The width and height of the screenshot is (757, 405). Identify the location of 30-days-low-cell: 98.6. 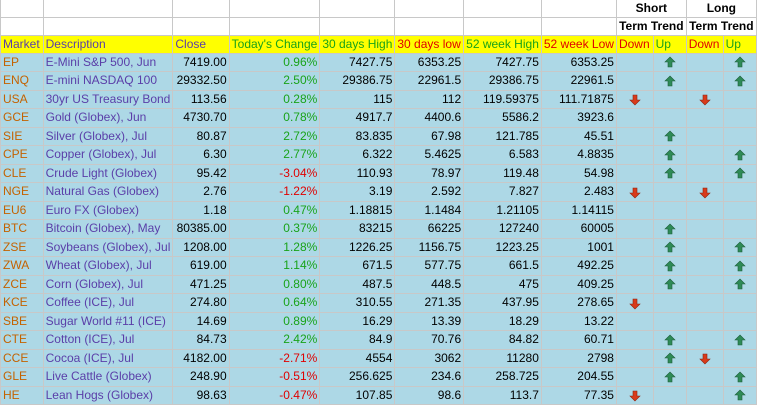
(429, 395).